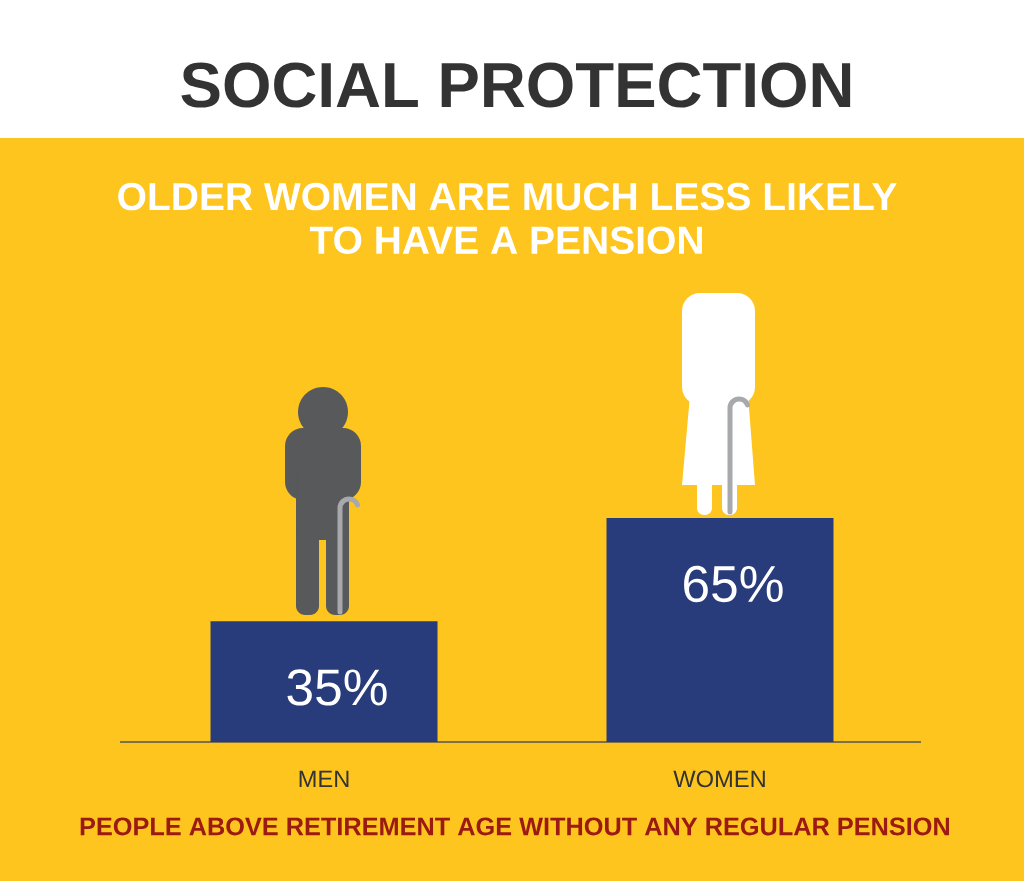  What do you see at coordinates (516, 85) in the screenshot?
I see `chart-title: SOCIAL PROTECTION` at bounding box center [516, 85].